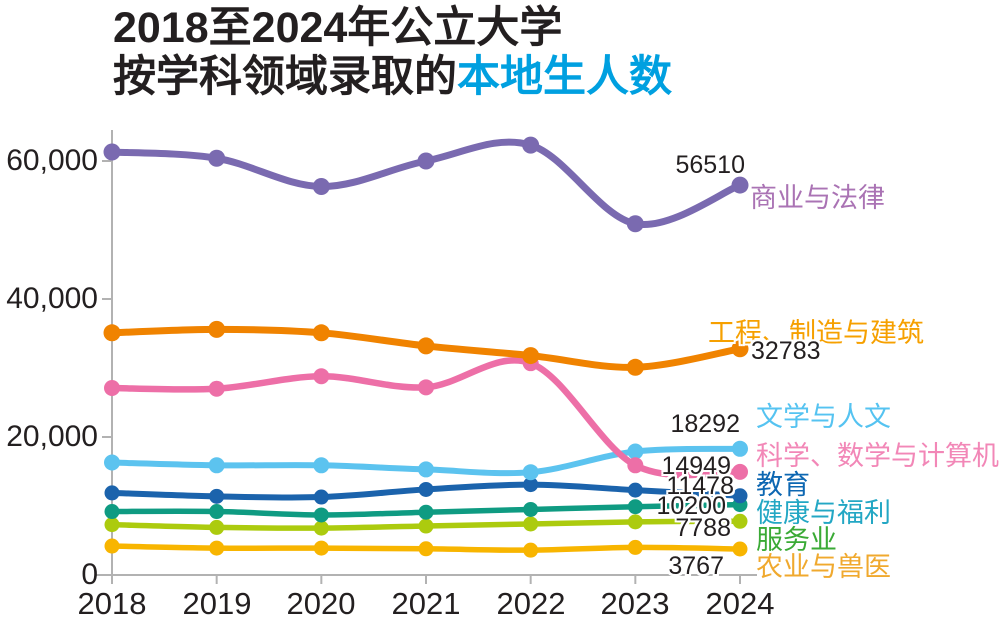 This screenshot has height=636, width=1000. Describe the element at coordinates (796, 540) in the screenshot. I see `legend-services: 服务业` at that location.